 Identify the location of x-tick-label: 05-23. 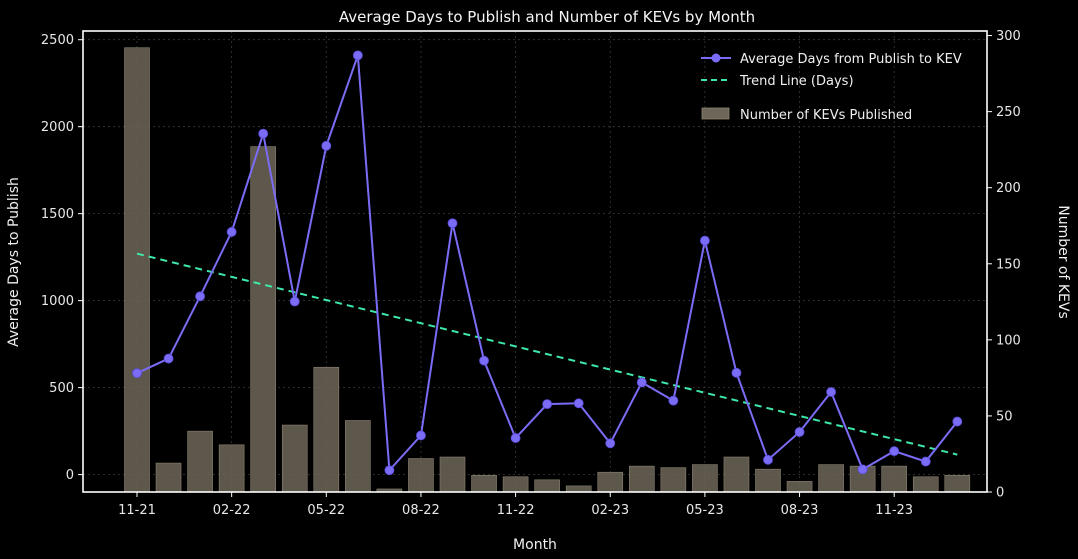
(705, 510).